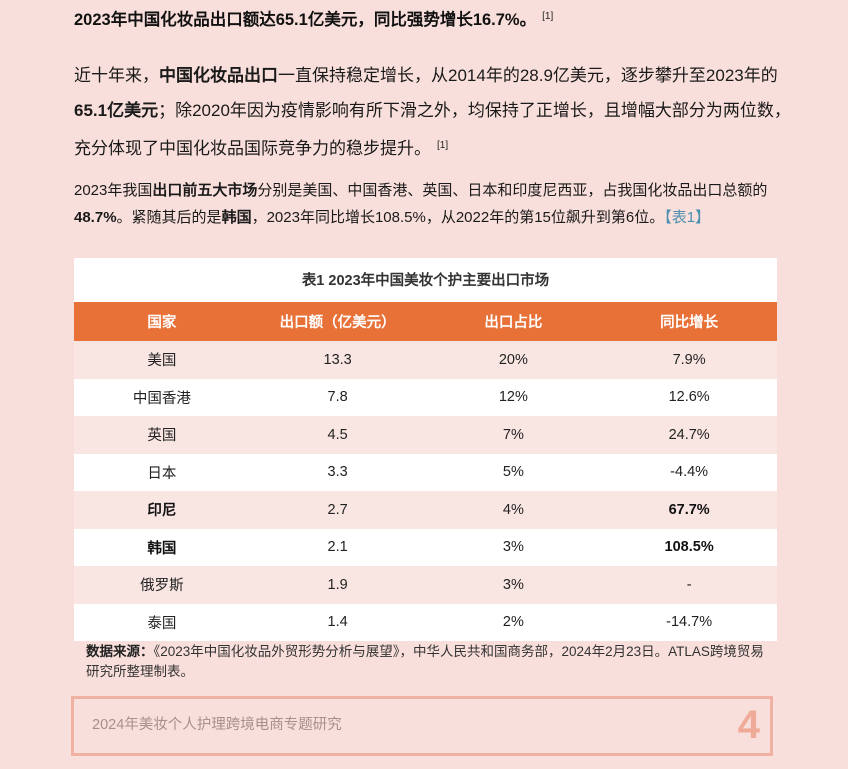 The image size is (848, 769). I want to click on table-header-row: 国家 出口额（亿美元） 出口占比 同比增长, so click(425, 321).